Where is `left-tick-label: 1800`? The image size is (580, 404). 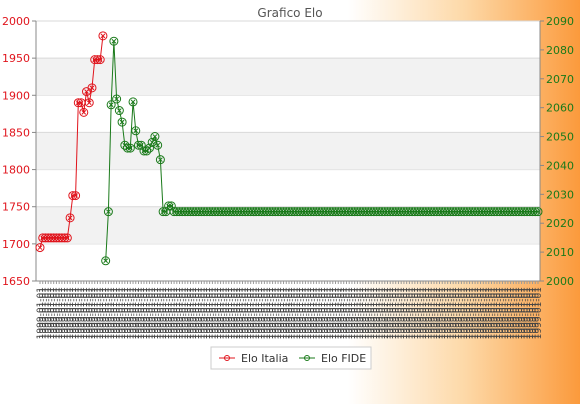
left-tick-label: 1800 is located at coordinates (16, 170).